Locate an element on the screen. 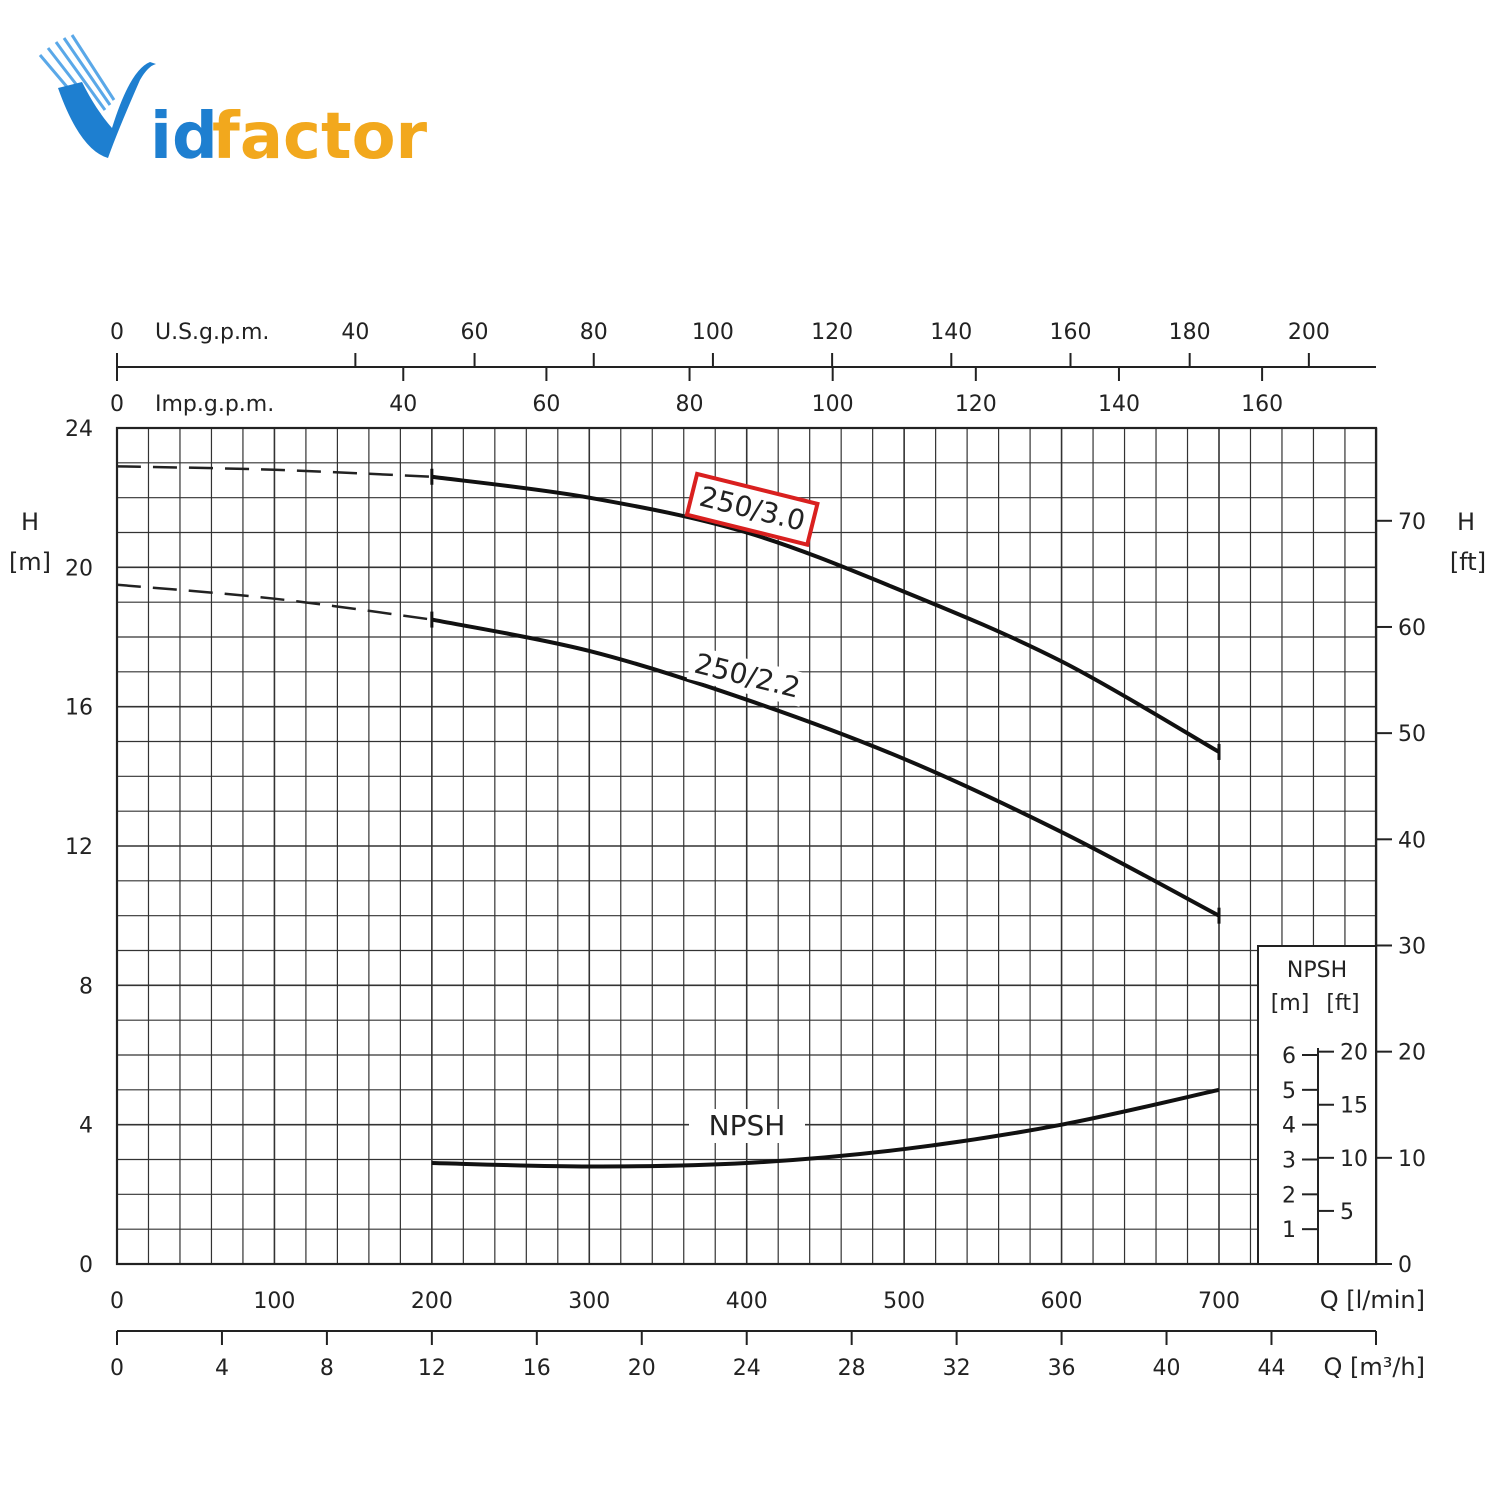  x2-tick-label: 0 is located at coordinates (117, 1368).